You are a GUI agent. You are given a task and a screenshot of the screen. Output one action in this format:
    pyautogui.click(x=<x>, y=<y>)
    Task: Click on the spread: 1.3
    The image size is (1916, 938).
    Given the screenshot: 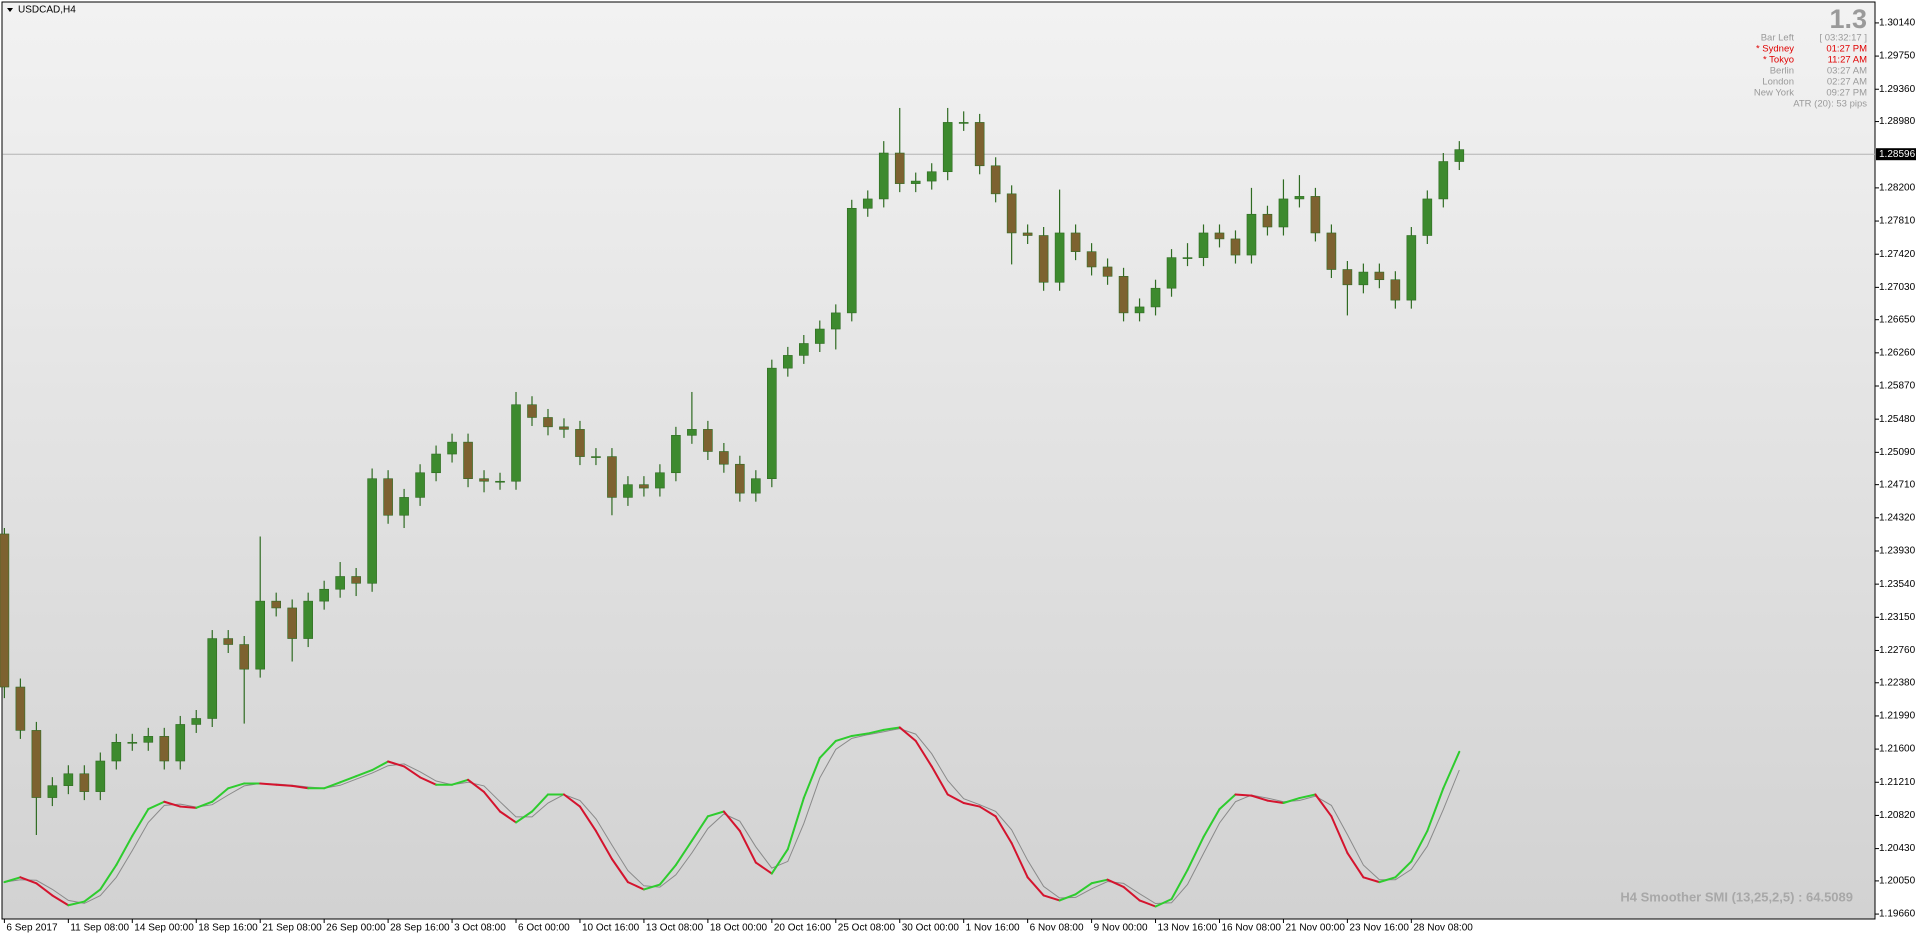 What is the action you would take?
    pyautogui.click(x=1848, y=19)
    